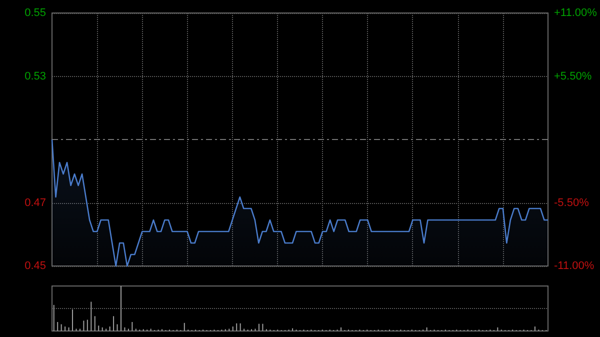 The height and width of the screenshot is (337, 600). What do you see at coordinates (572, 202) in the screenshot?
I see `y2-tick-label: -5.50%` at bounding box center [572, 202].